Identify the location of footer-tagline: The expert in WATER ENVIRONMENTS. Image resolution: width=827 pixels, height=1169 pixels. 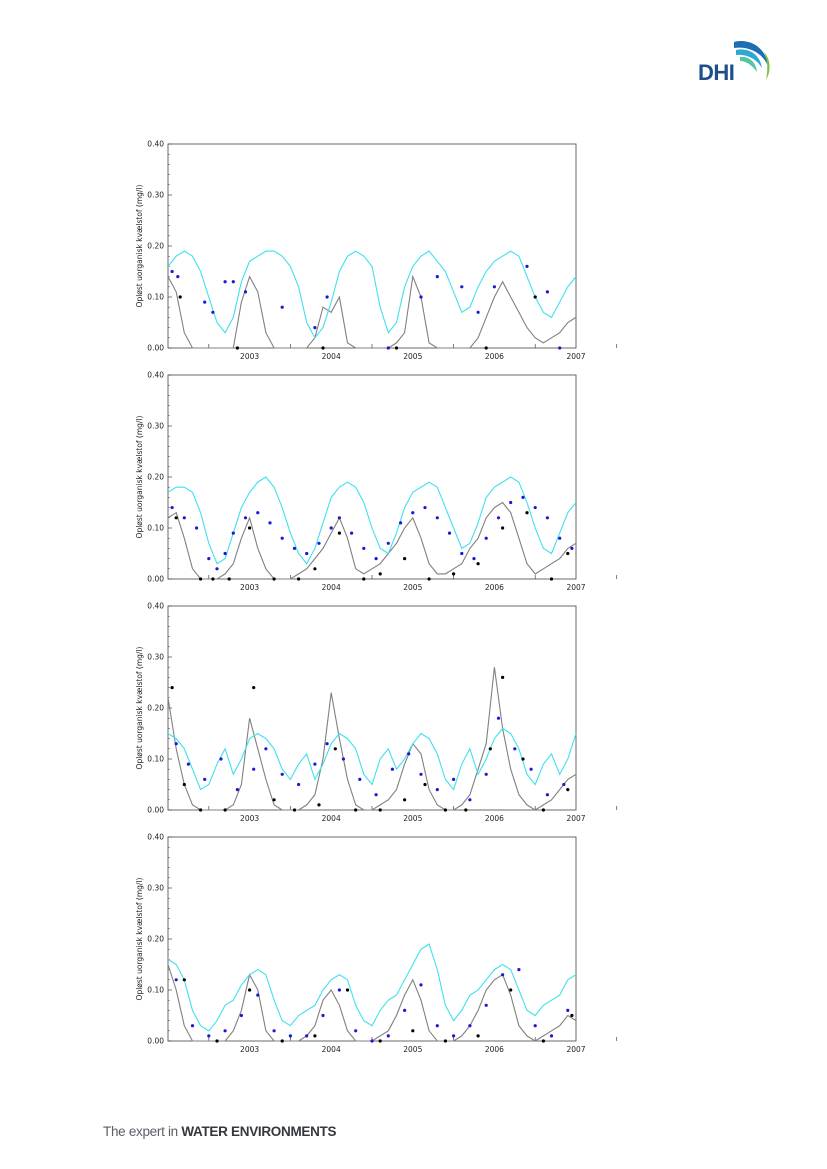
(220, 1131).